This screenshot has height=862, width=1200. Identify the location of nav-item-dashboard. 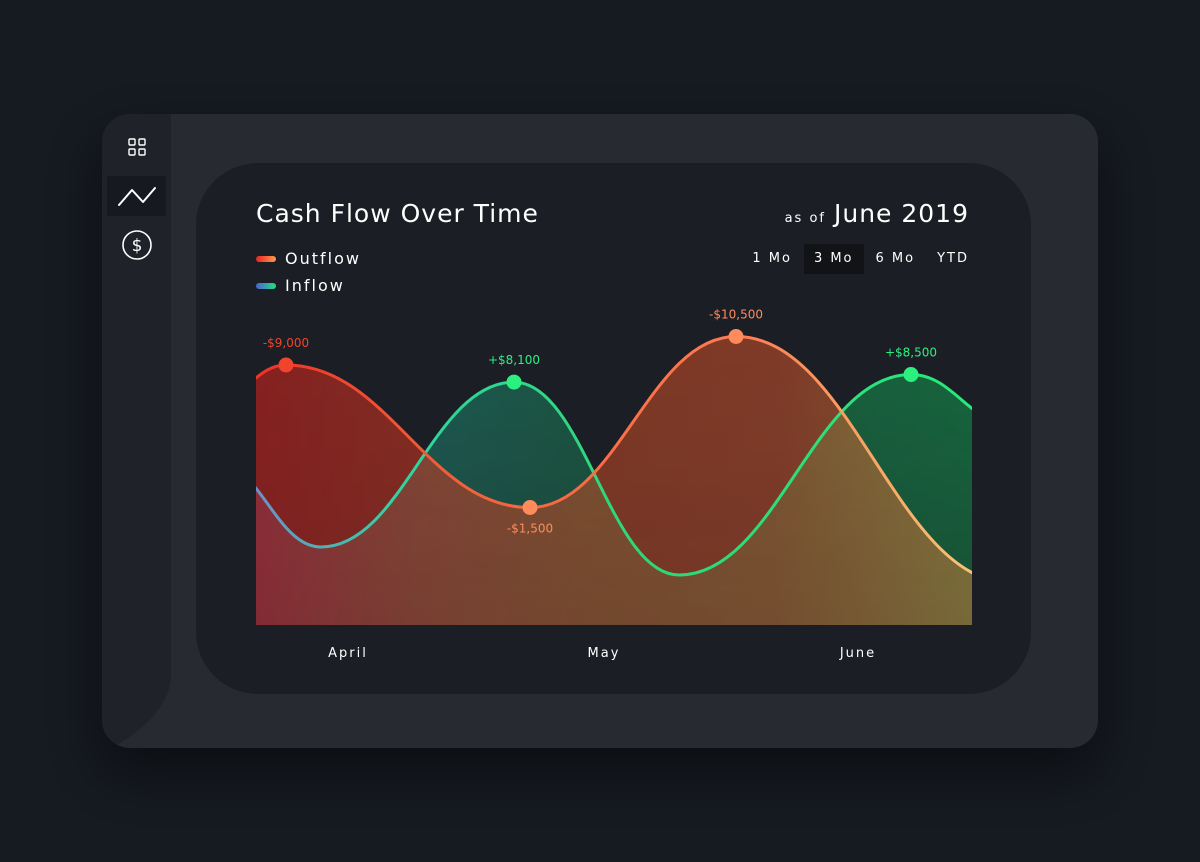
(136, 147).